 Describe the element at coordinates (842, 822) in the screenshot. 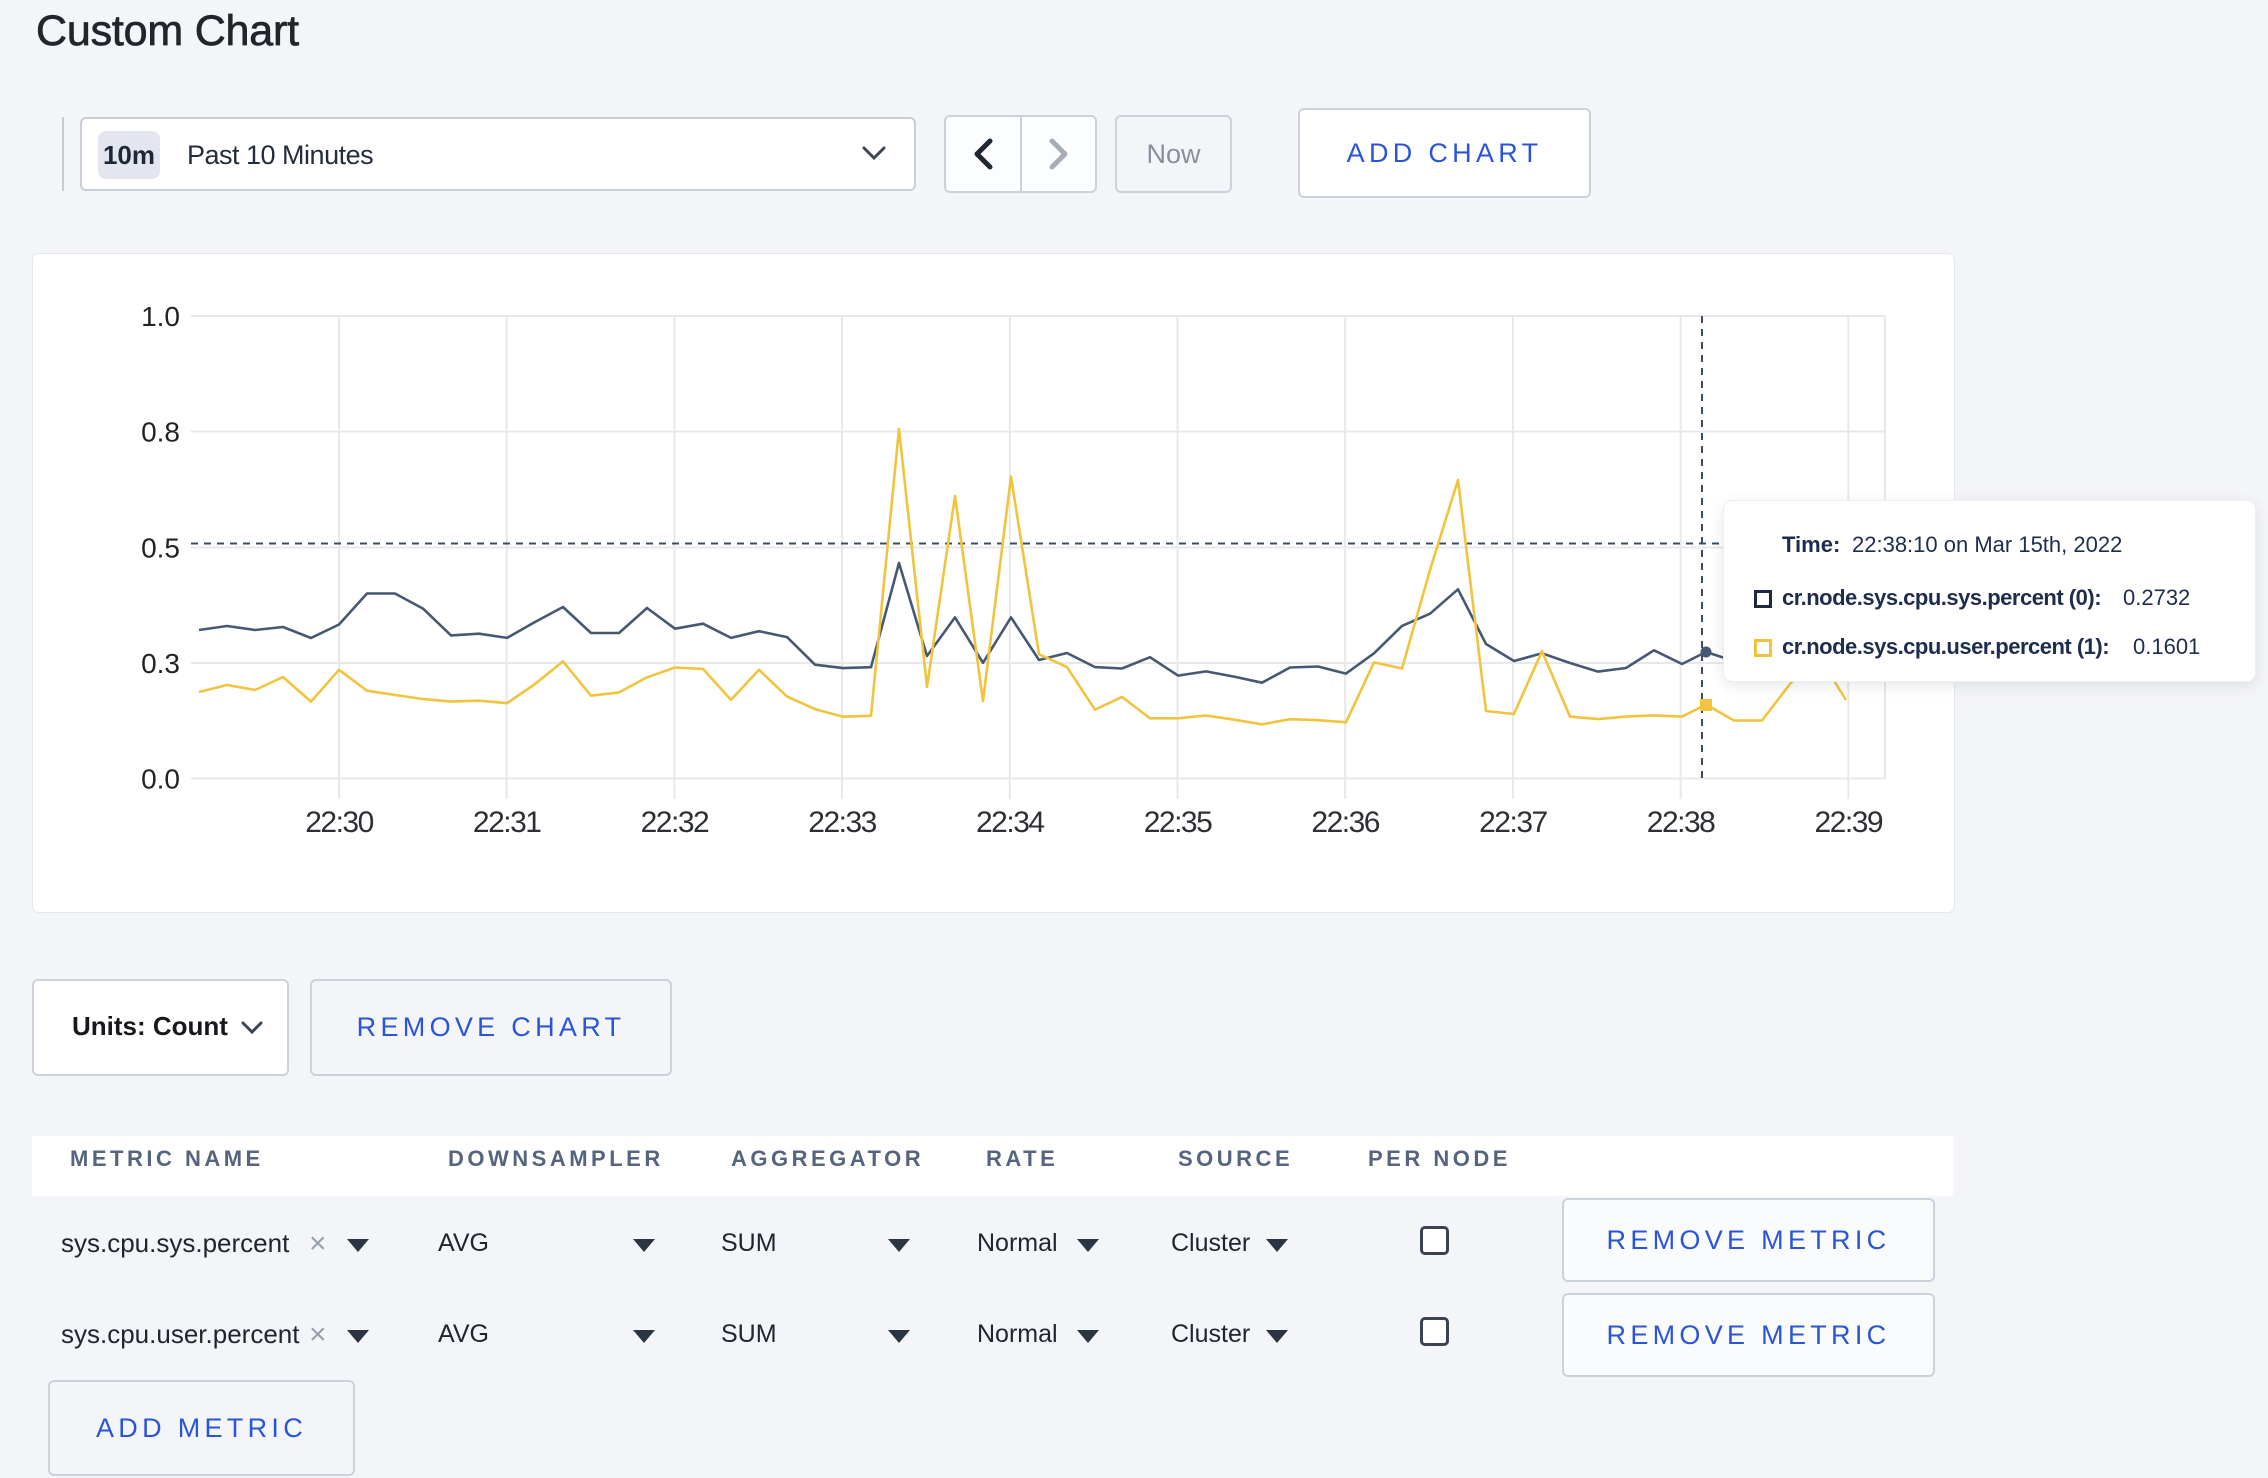

I see `svg-text: 22:33` at that location.